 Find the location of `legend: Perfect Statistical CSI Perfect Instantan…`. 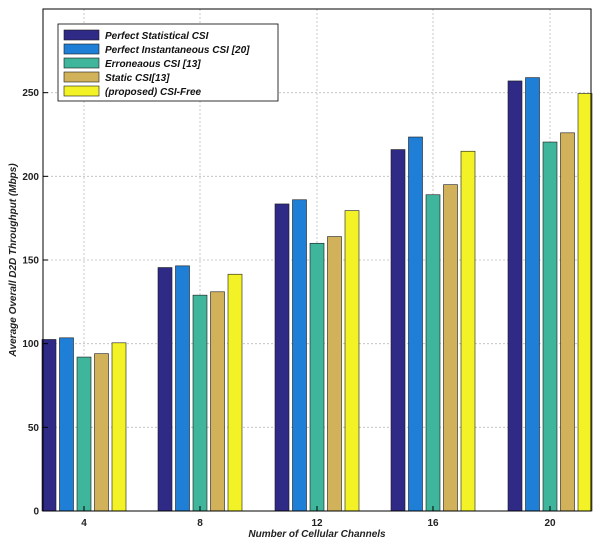

legend: Perfect Statistical CSI Perfect Instantan… is located at coordinates (168, 62).